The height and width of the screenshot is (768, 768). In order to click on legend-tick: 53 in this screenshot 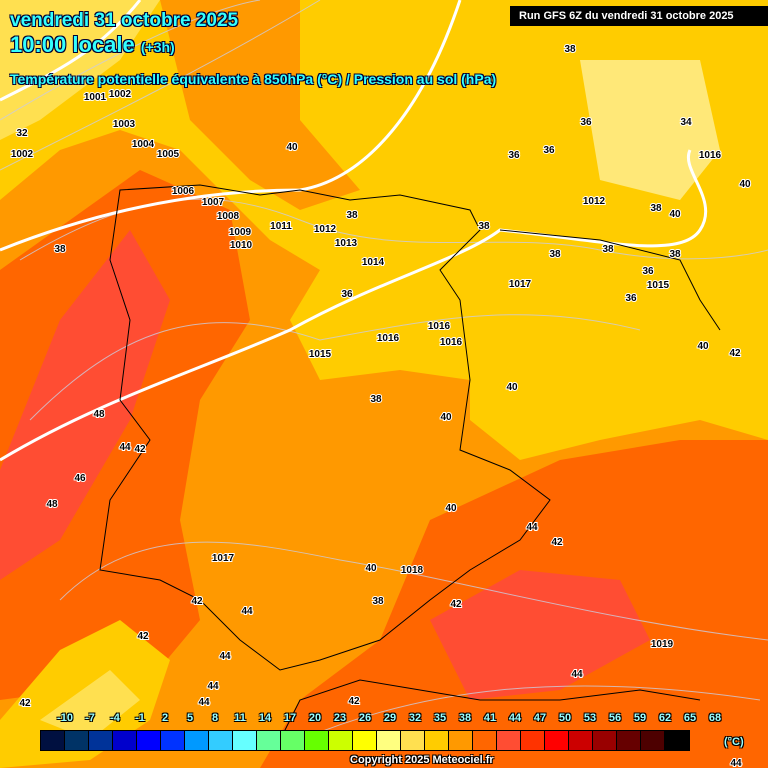, I will do `click(590, 718)`.